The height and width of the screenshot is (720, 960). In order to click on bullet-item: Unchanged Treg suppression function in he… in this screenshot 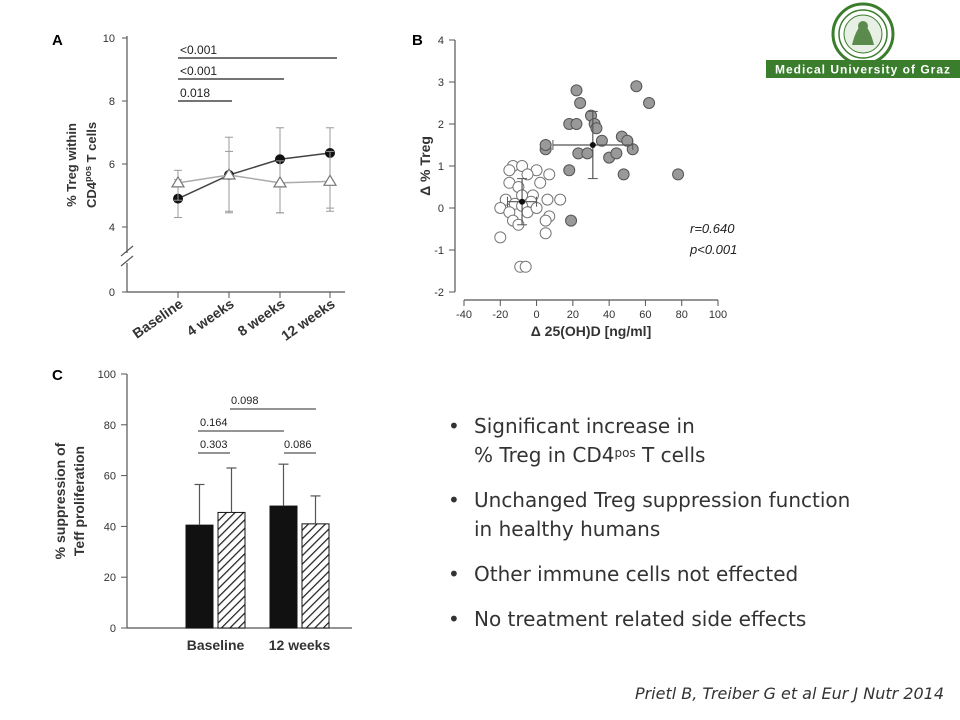, I will do `click(681, 515)`.